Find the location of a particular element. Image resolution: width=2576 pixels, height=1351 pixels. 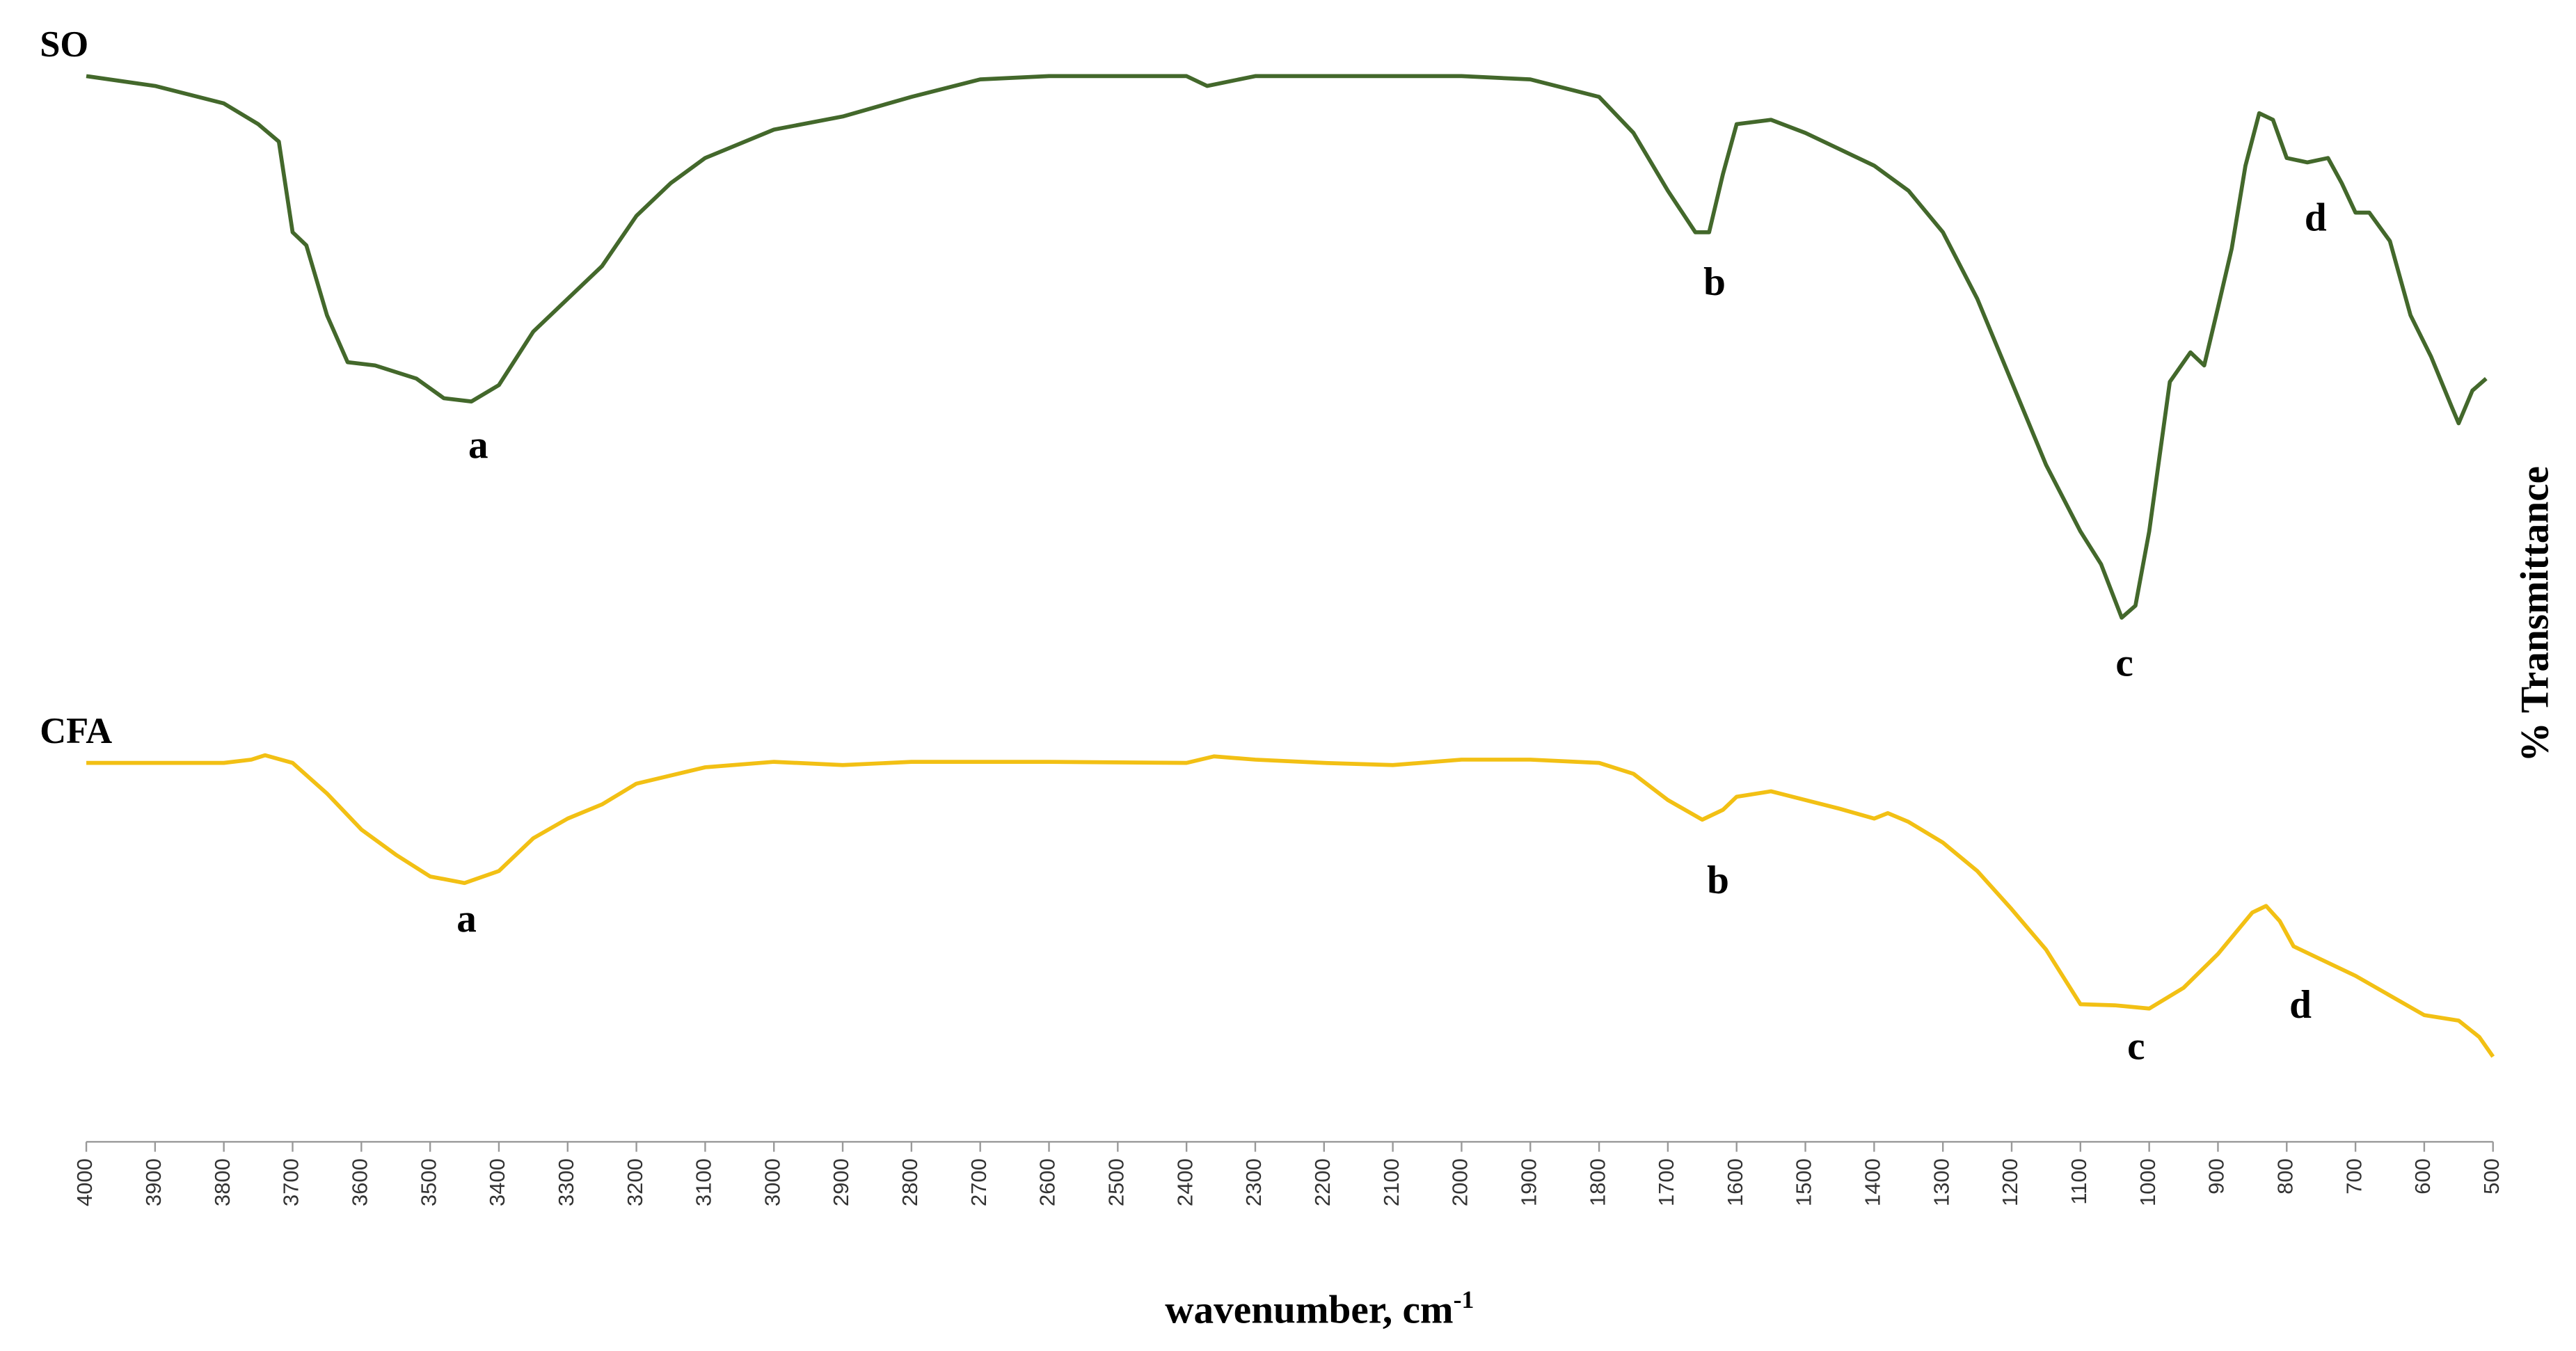

x-tick-label: 1900 is located at coordinates (1528, 1182).